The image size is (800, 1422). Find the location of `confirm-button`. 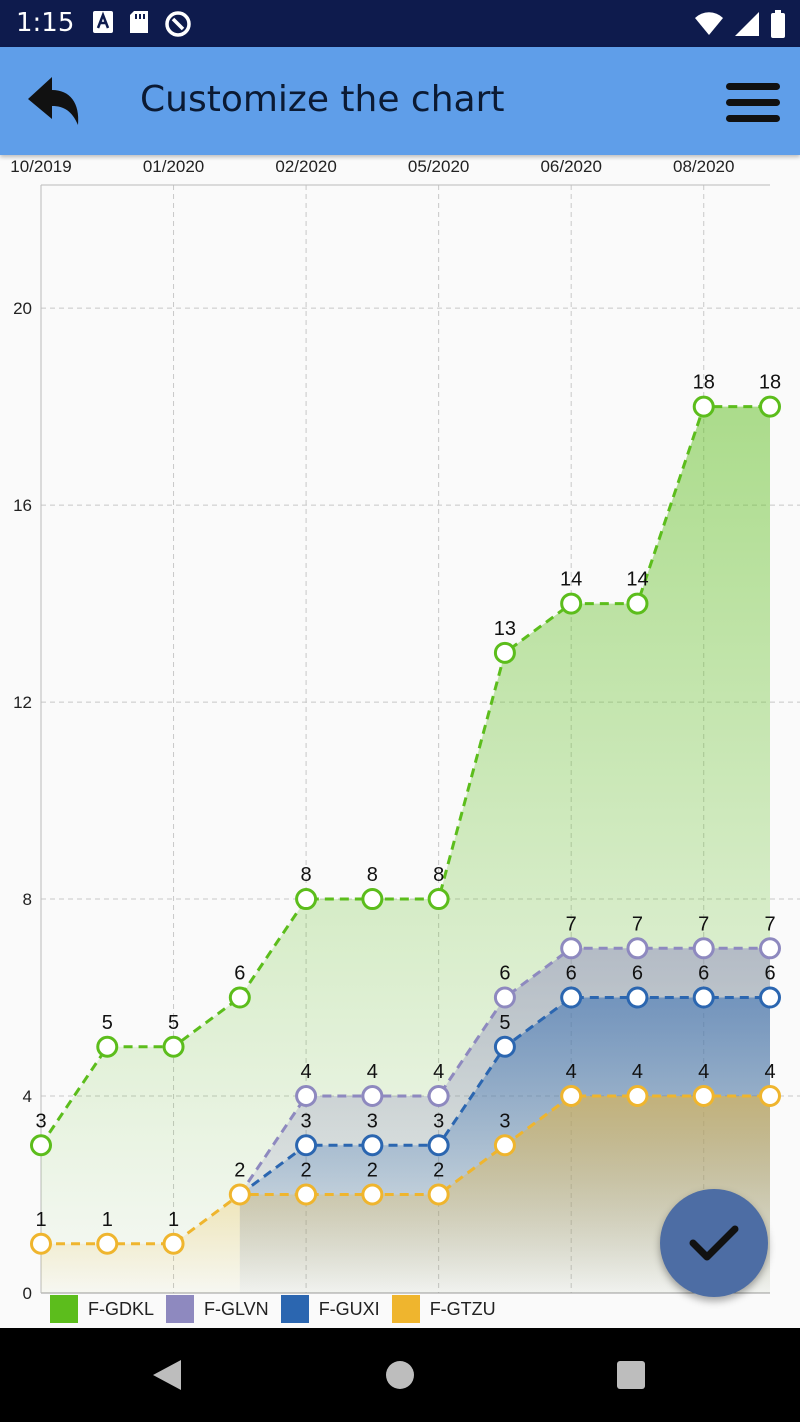

confirm-button is located at coordinates (714, 1243).